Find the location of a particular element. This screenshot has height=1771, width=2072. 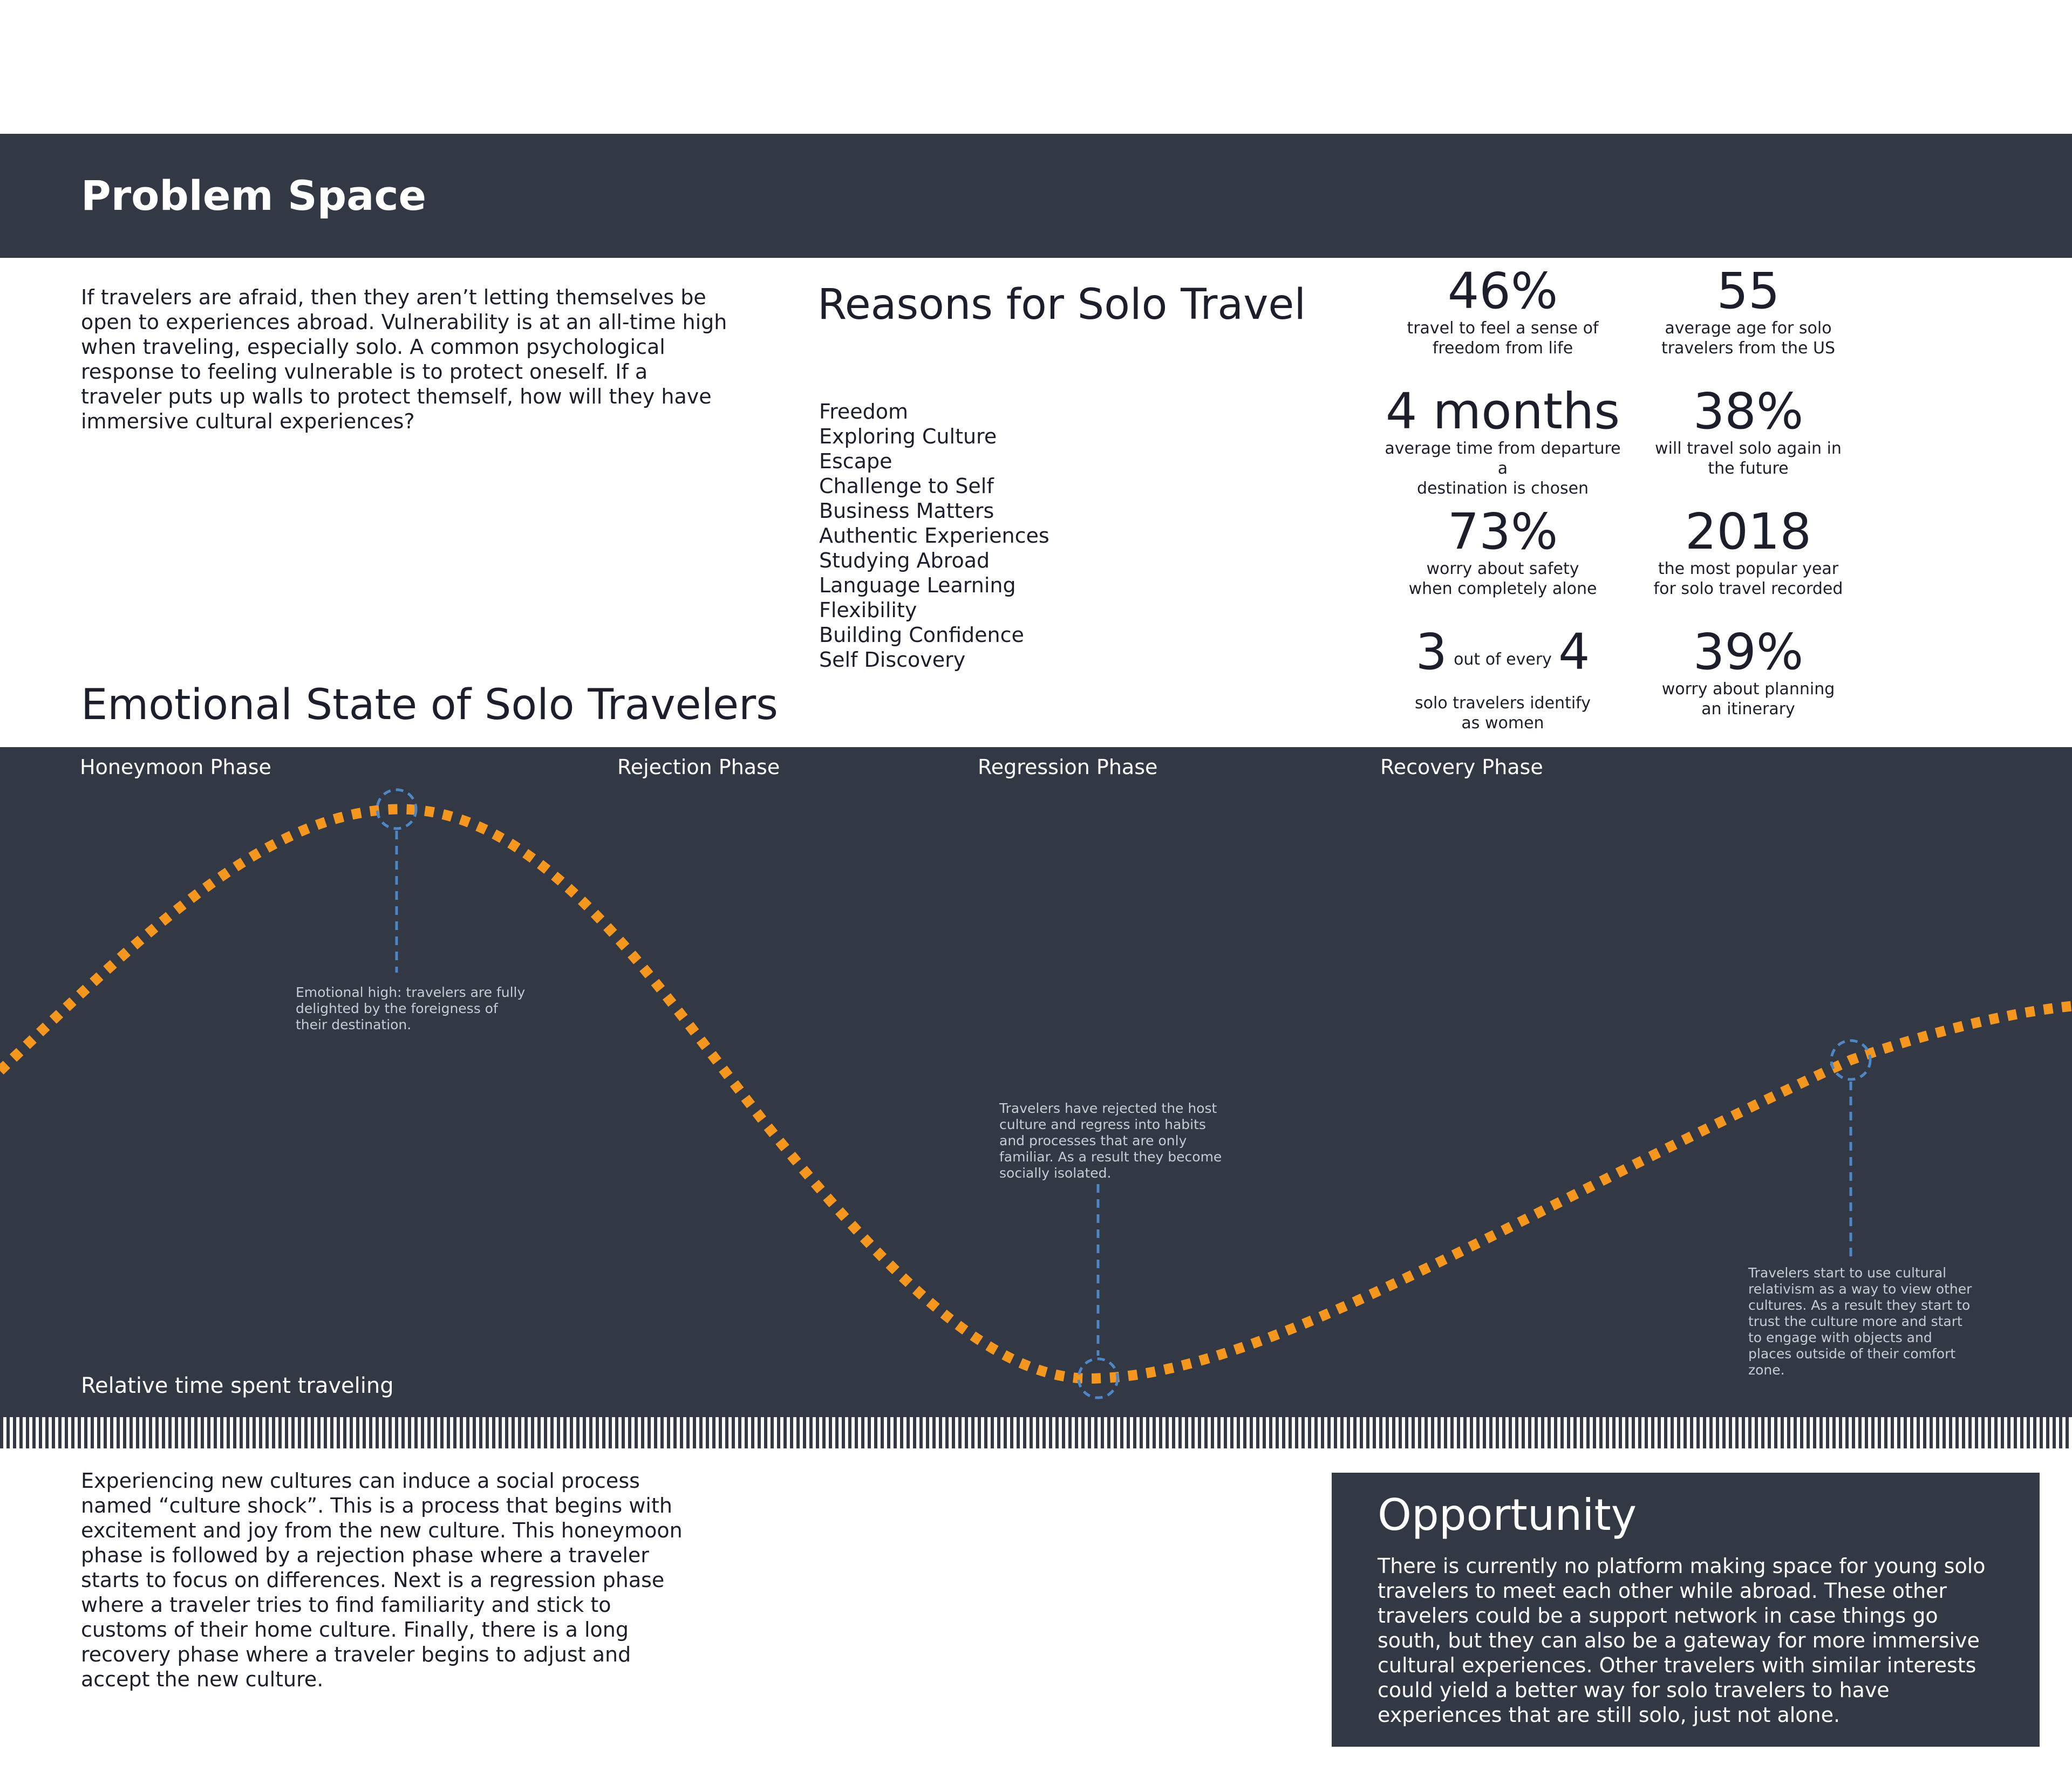

timeline-ticks is located at coordinates (1036, 1433).